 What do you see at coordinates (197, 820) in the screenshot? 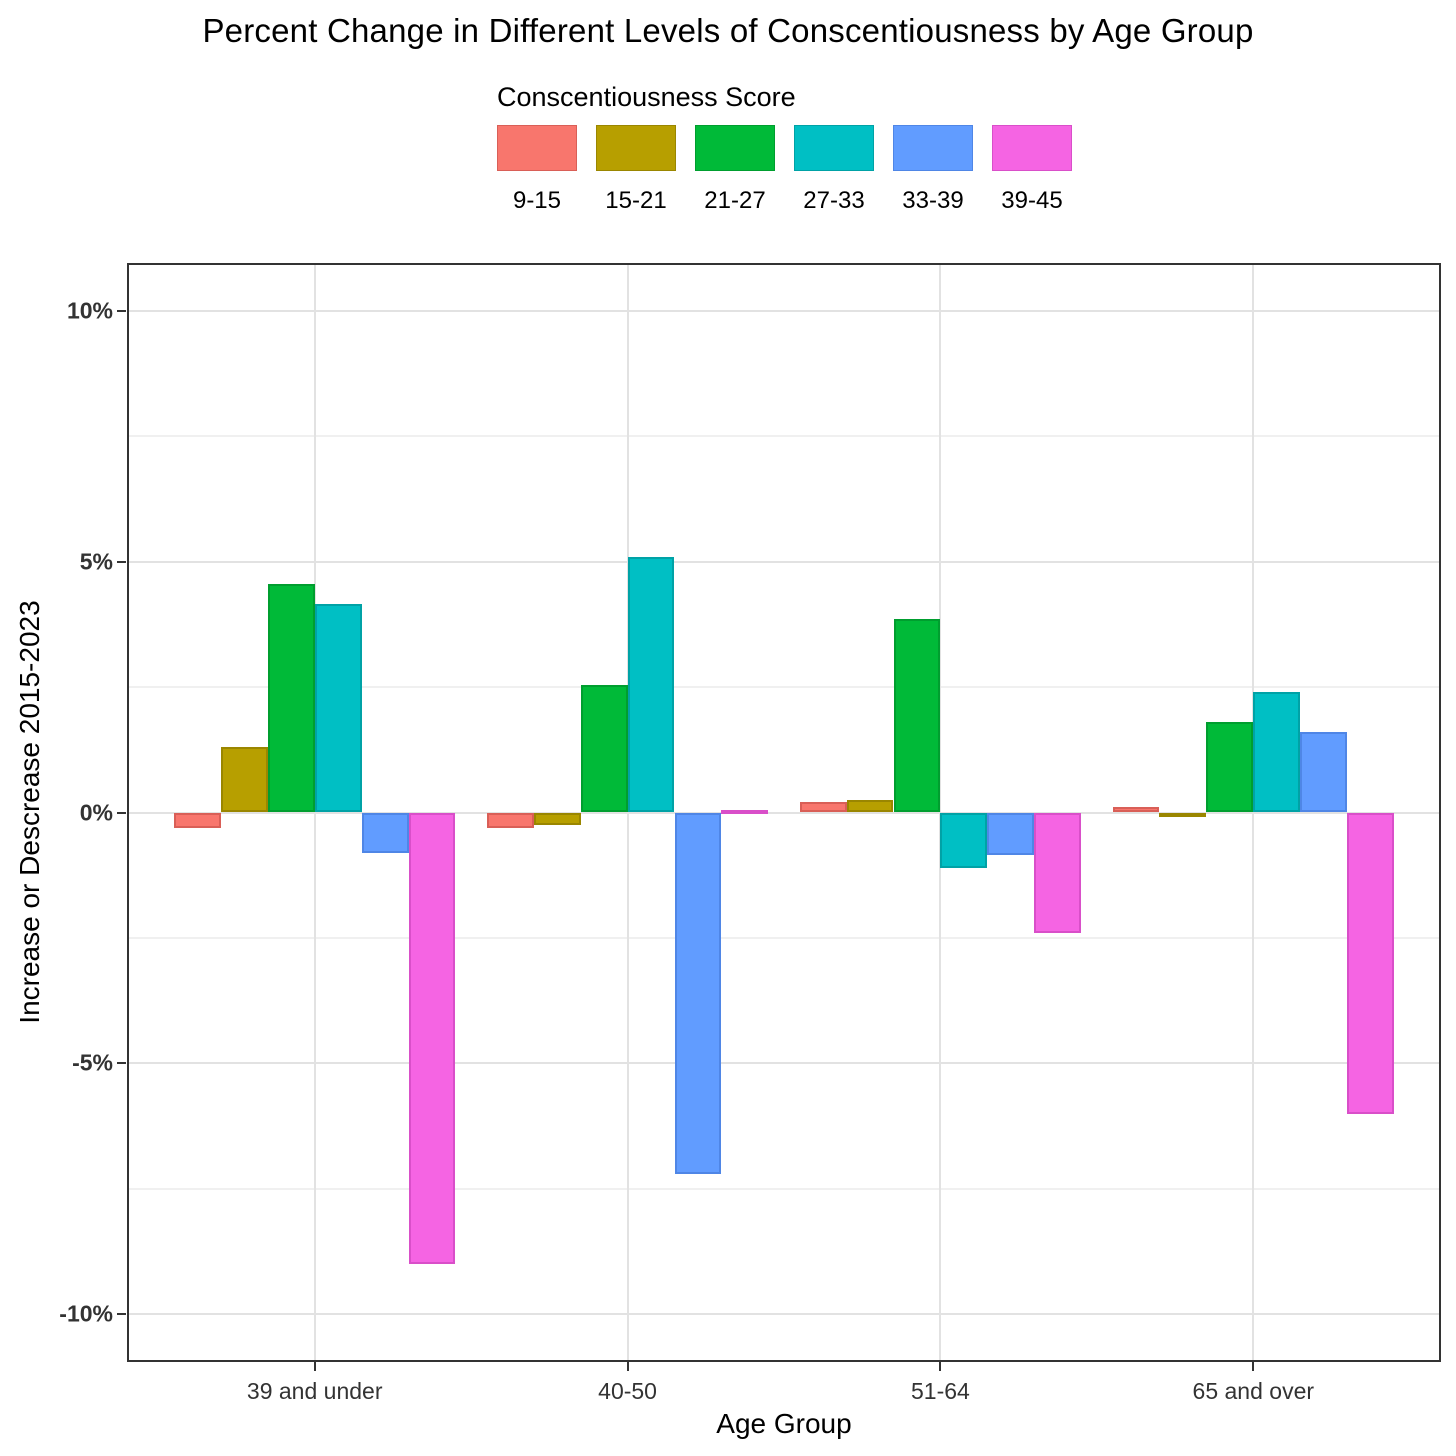
I see `bar-9-15-39-and-under` at bounding box center [197, 820].